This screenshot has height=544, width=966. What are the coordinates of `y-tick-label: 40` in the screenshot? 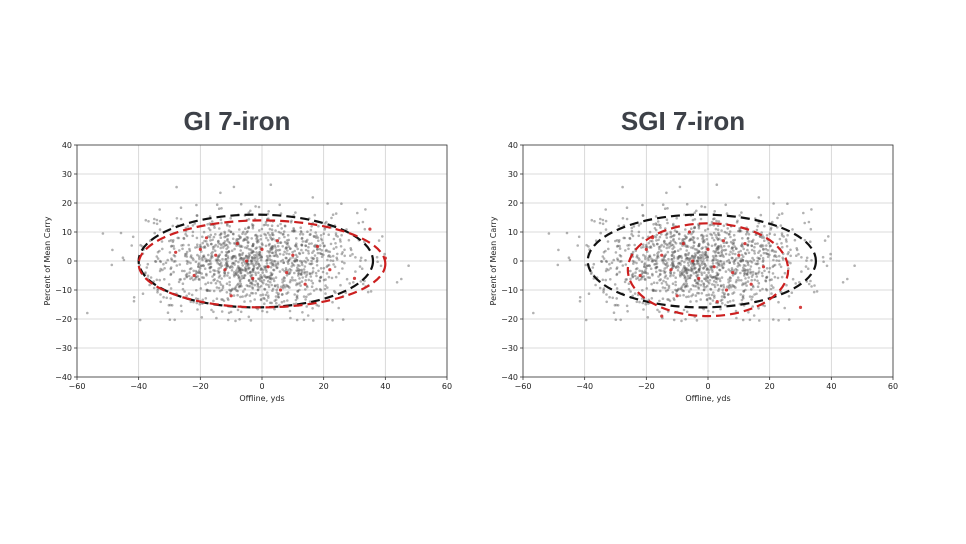 It's located at (513, 145).